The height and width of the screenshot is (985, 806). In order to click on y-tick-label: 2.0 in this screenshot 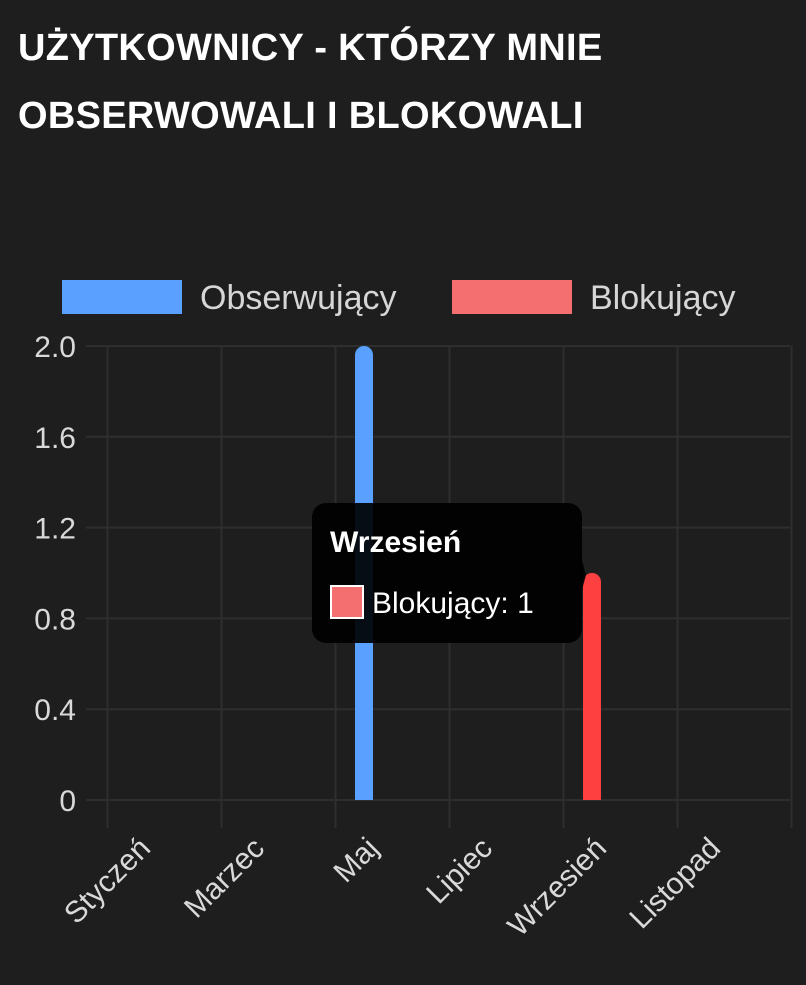, I will do `click(55, 347)`.